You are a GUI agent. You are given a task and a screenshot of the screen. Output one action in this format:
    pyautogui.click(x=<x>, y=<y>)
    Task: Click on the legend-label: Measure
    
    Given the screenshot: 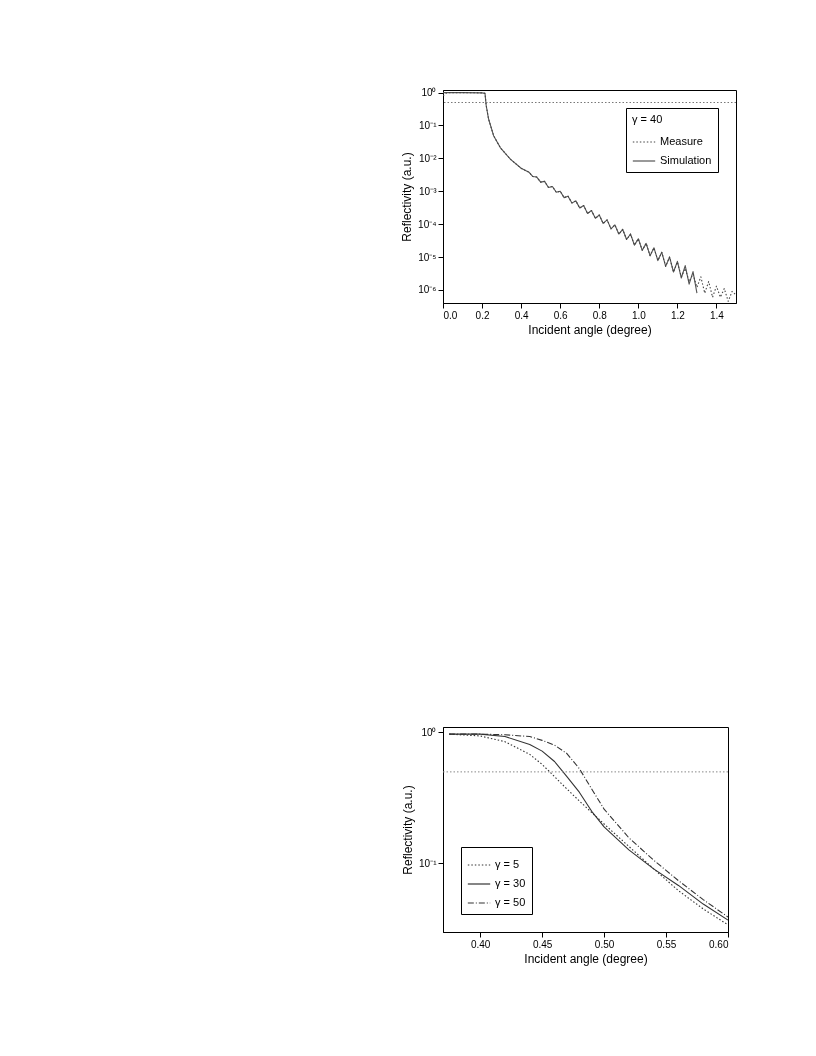 What is the action you would take?
    pyautogui.click(x=681, y=141)
    